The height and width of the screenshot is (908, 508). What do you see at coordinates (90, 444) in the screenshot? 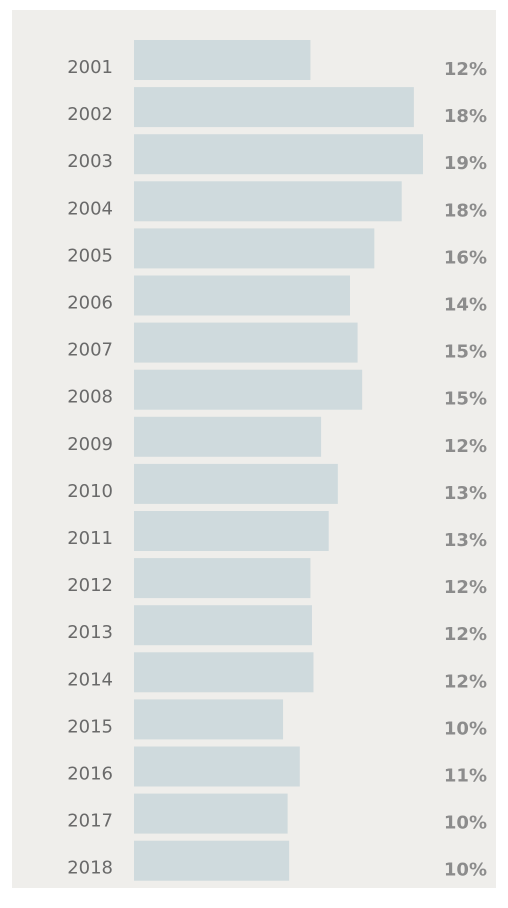
I see `category-label: 2009` at bounding box center [90, 444].